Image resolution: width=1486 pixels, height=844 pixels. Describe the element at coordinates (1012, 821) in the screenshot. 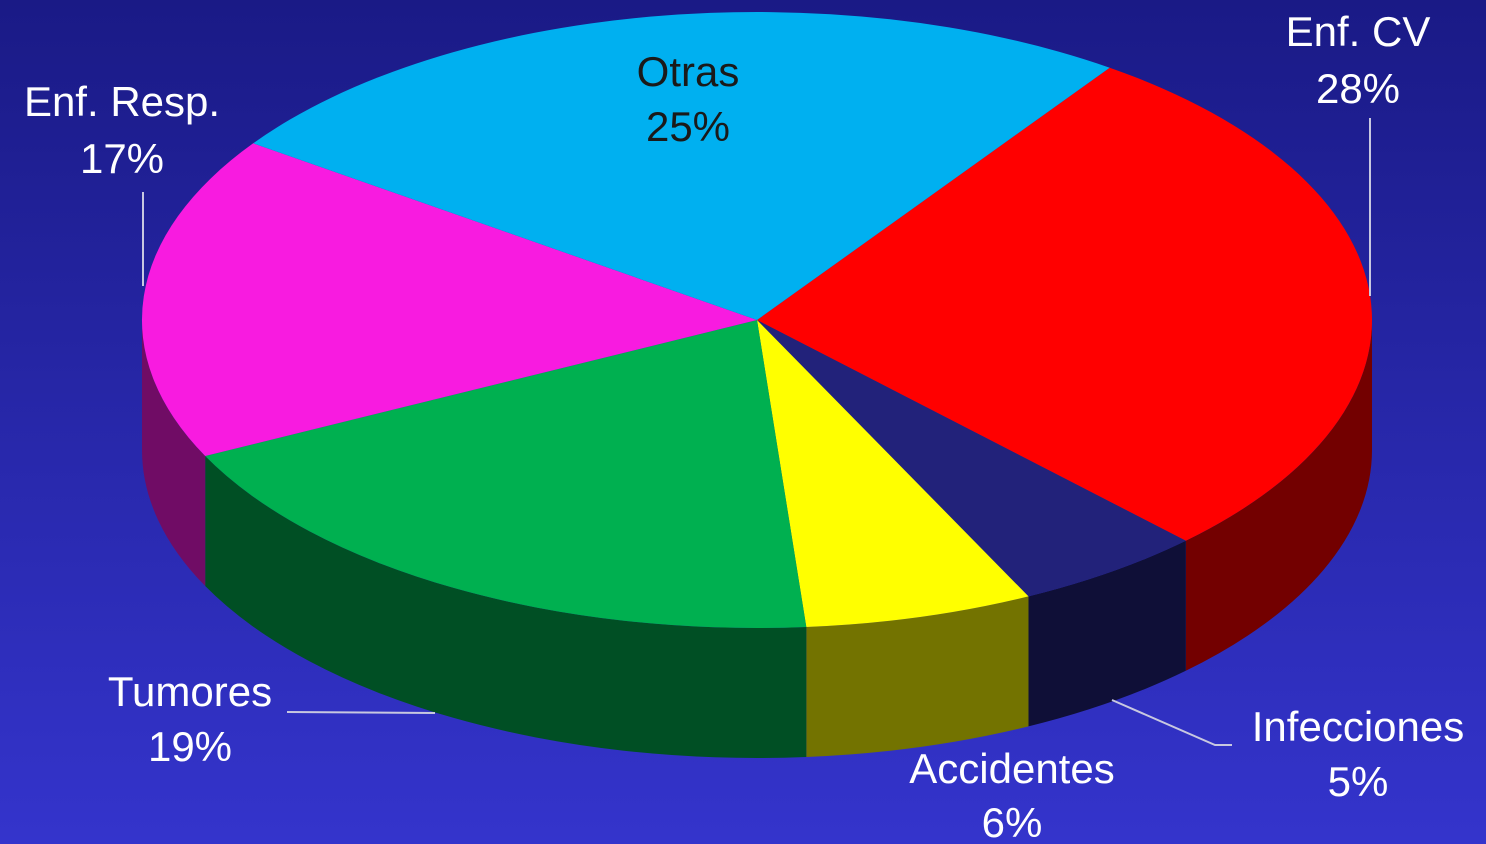

I see `slice-value-label: 6%` at that location.